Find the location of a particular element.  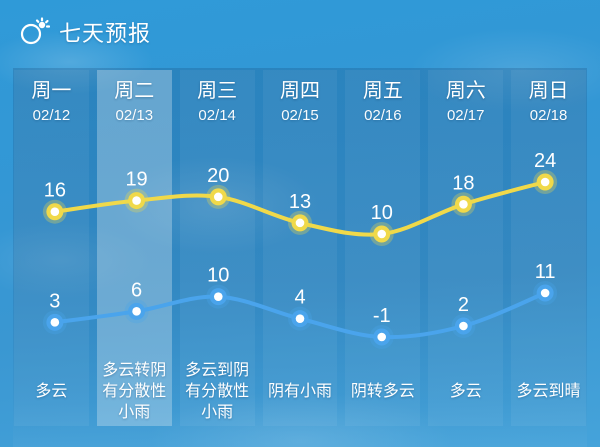

day-header-3: 周四 02/15 is located at coordinates (300, 106).